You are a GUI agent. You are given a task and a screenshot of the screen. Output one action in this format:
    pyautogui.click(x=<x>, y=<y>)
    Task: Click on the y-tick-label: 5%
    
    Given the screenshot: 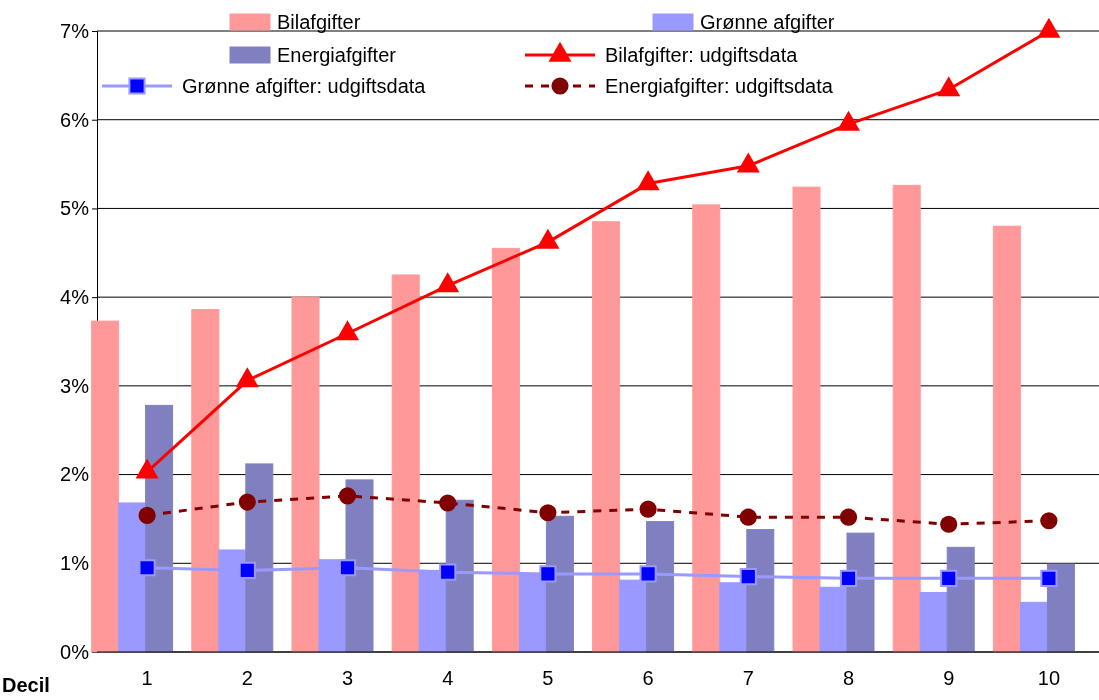 What is the action you would take?
    pyautogui.click(x=75, y=208)
    